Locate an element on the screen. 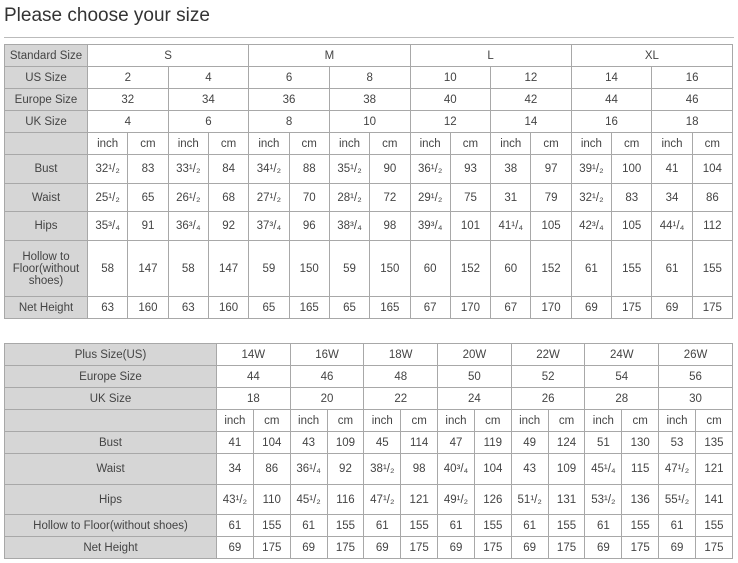  size-cell: 24W is located at coordinates (622, 354).